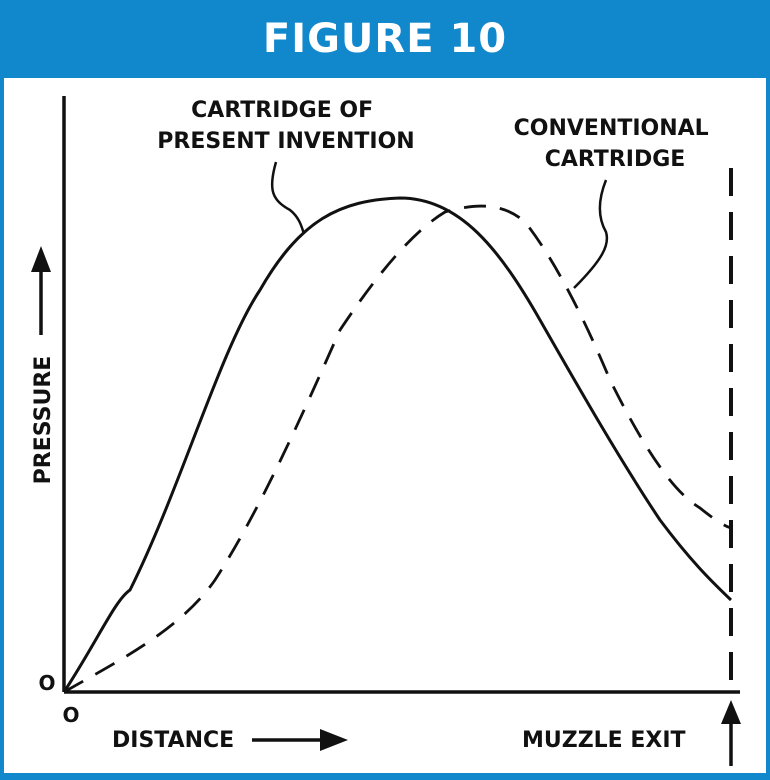 Image resolution: width=770 pixels, height=780 pixels. What do you see at coordinates (43, 420) in the screenshot?
I see `y-axis-label: PRESSURE` at bounding box center [43, 420].